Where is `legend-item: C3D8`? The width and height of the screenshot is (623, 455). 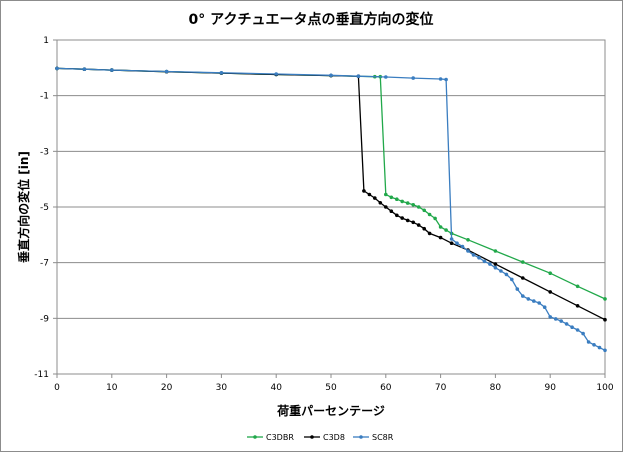 legend-item: C3D8 is located at coordinates (324, 437).